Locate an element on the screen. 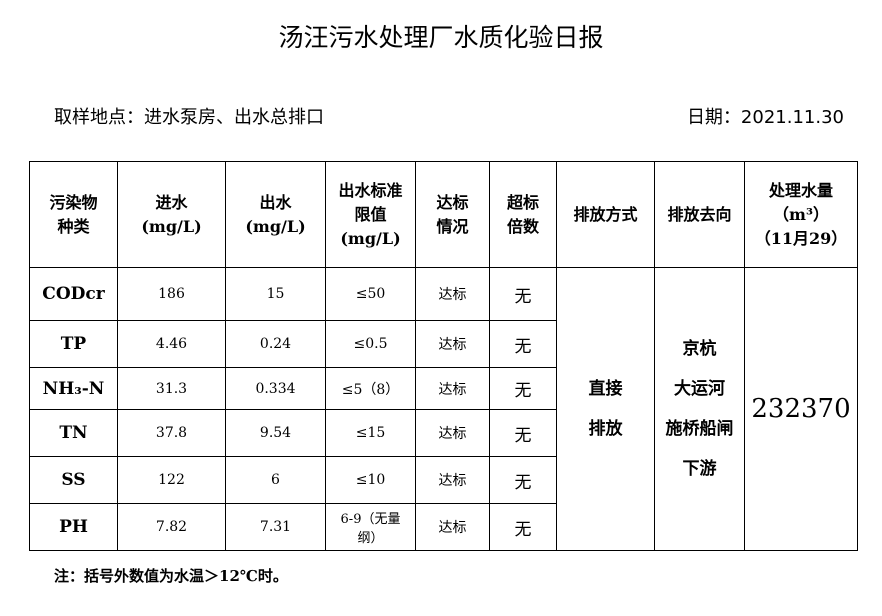 The image size is (882, 616). column-header: 处理水量 （m³） （11月29） is located at coordinates (801, 214).